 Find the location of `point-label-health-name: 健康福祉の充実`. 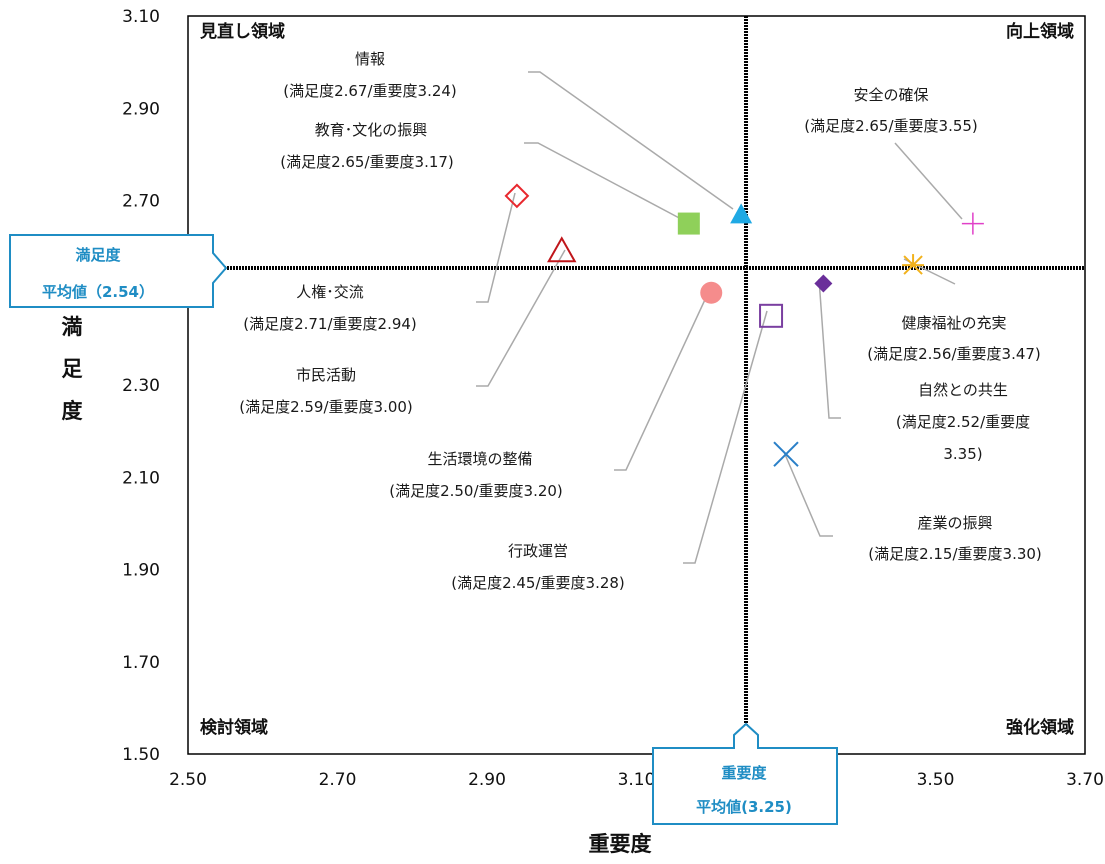

point-label-health-name: 健康福祉の充実 is located at coordinates (953, 323).